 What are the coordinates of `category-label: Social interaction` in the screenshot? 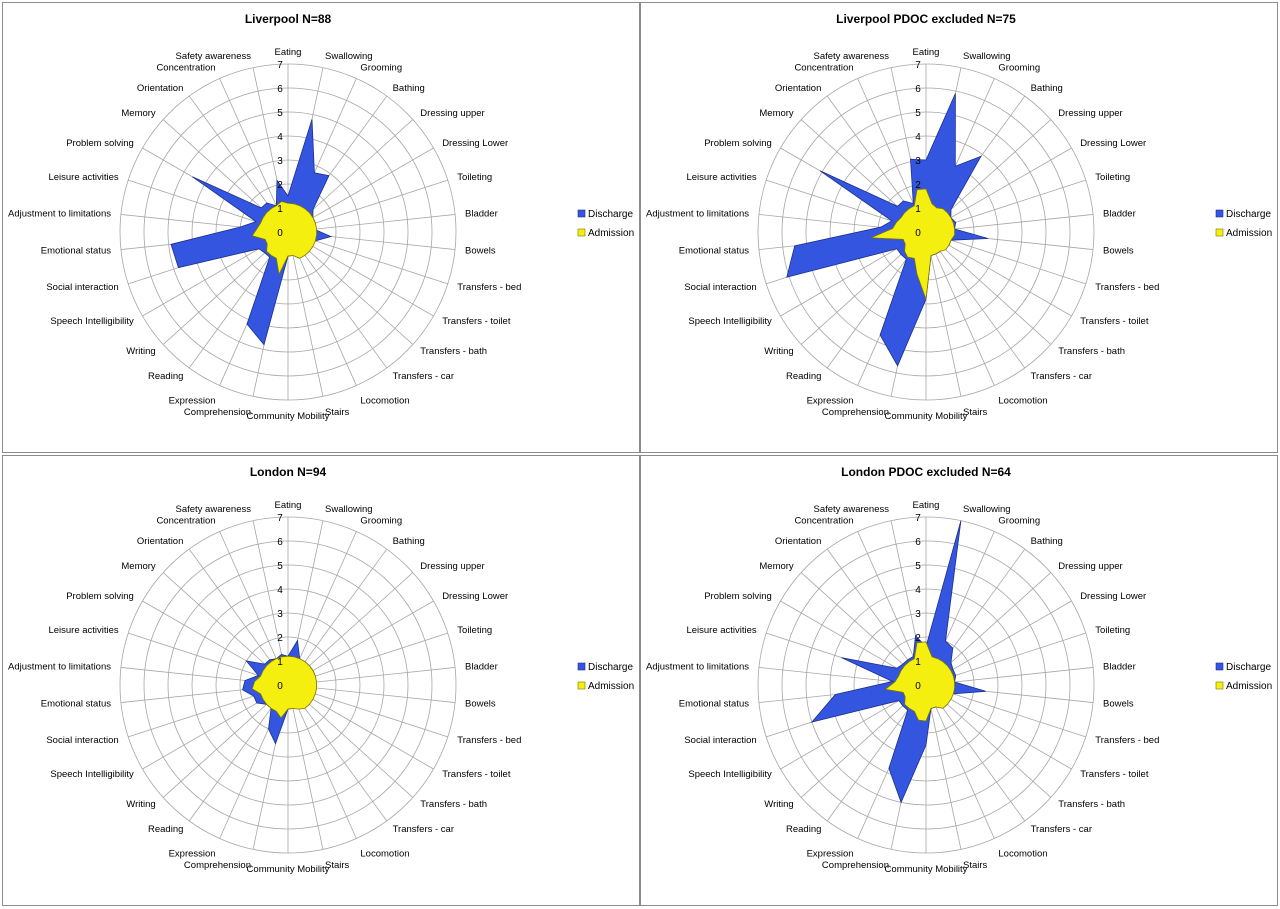 It's located at (82, 287).